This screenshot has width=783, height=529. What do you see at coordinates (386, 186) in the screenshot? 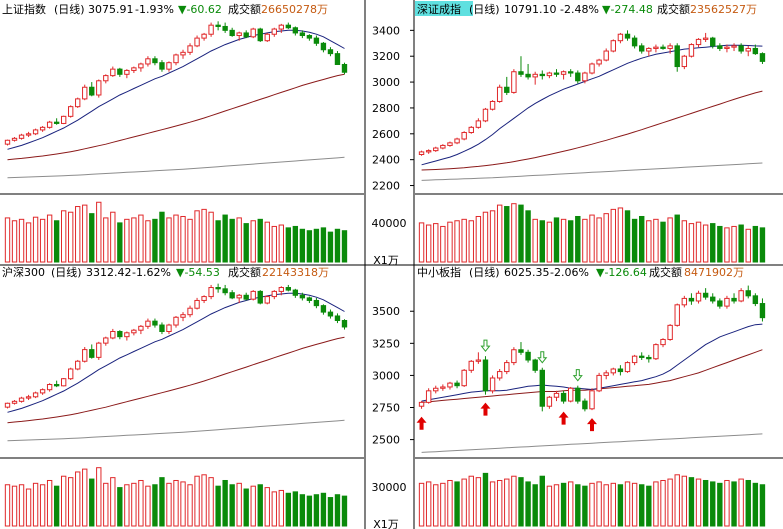
I see `y-tick-label: 2200` at bounding box center [386, 186].